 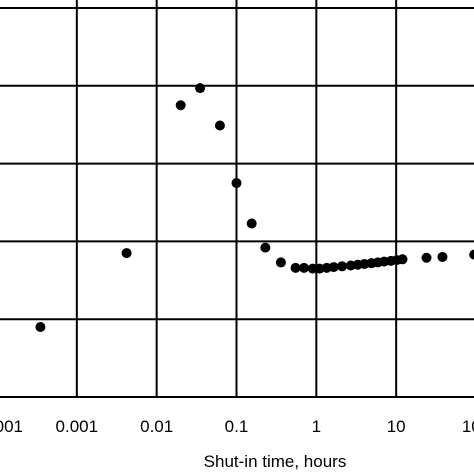 What do you see at coordinates (275, 461) in the screenshot?
I see `x-axis-title: Shut-in time, hours` at bounding box center [275, 461].